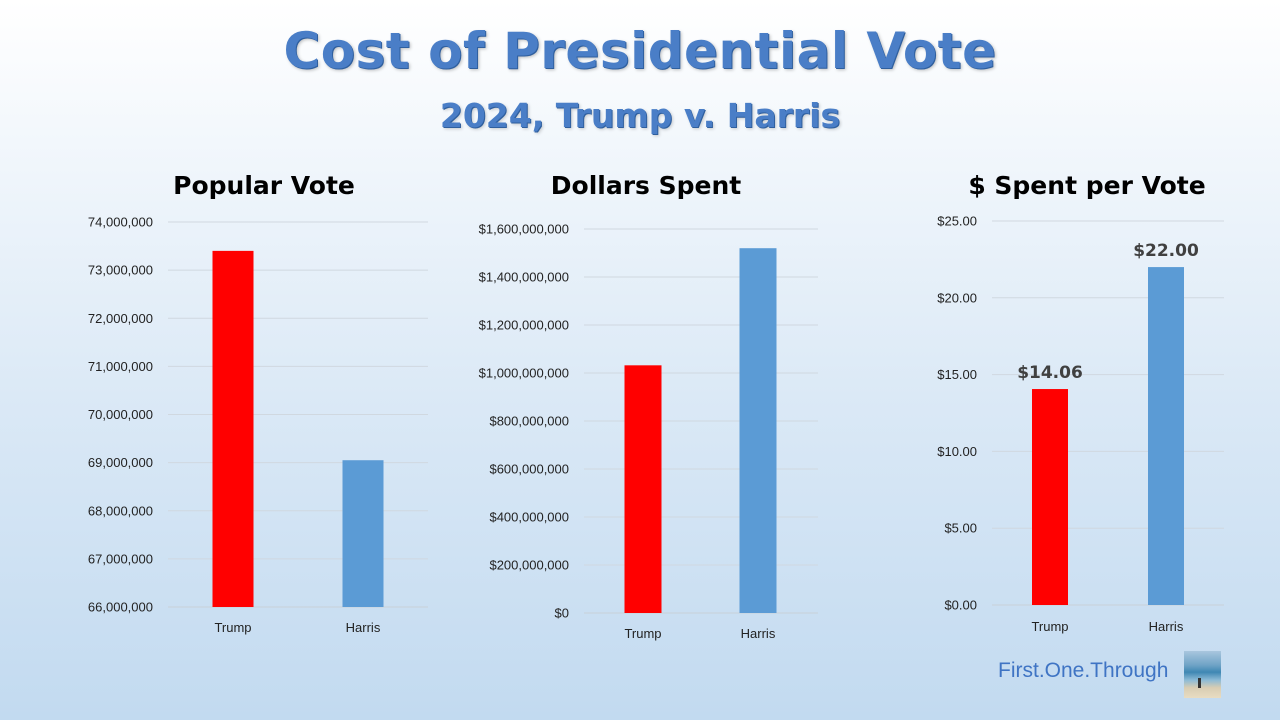 The image size is (1280, 720). Describe the element at coordinates (960, 605) in the screenshot. I see `y-tick-label: $0.00` at that location.